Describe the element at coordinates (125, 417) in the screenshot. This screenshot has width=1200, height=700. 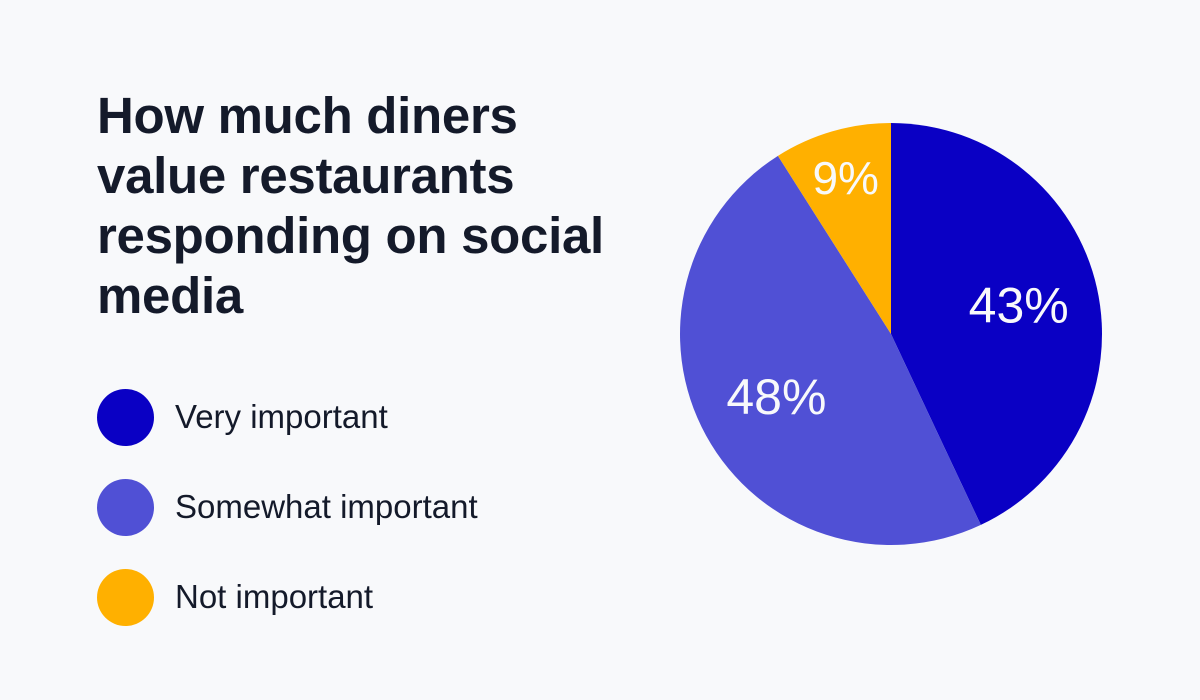
I see `legend-swatch-very-important` at that location.